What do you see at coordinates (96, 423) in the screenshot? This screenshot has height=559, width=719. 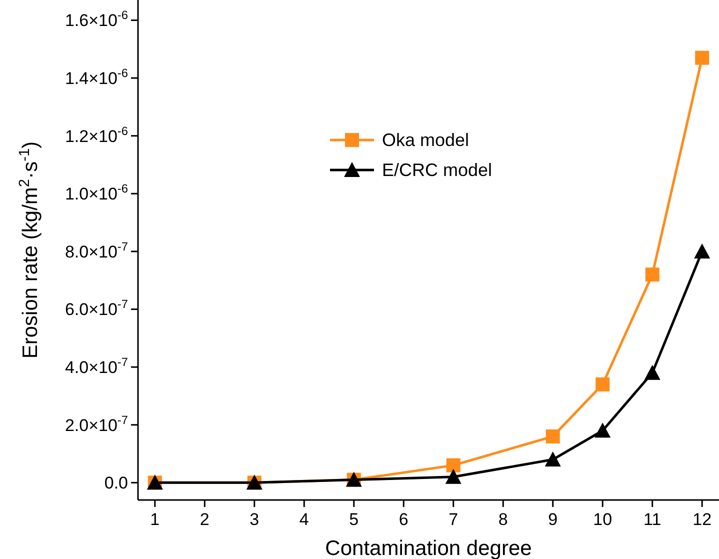 I see `y-tick-label: 2.0×10$^{-7}$` at bounding box center [96, 423].